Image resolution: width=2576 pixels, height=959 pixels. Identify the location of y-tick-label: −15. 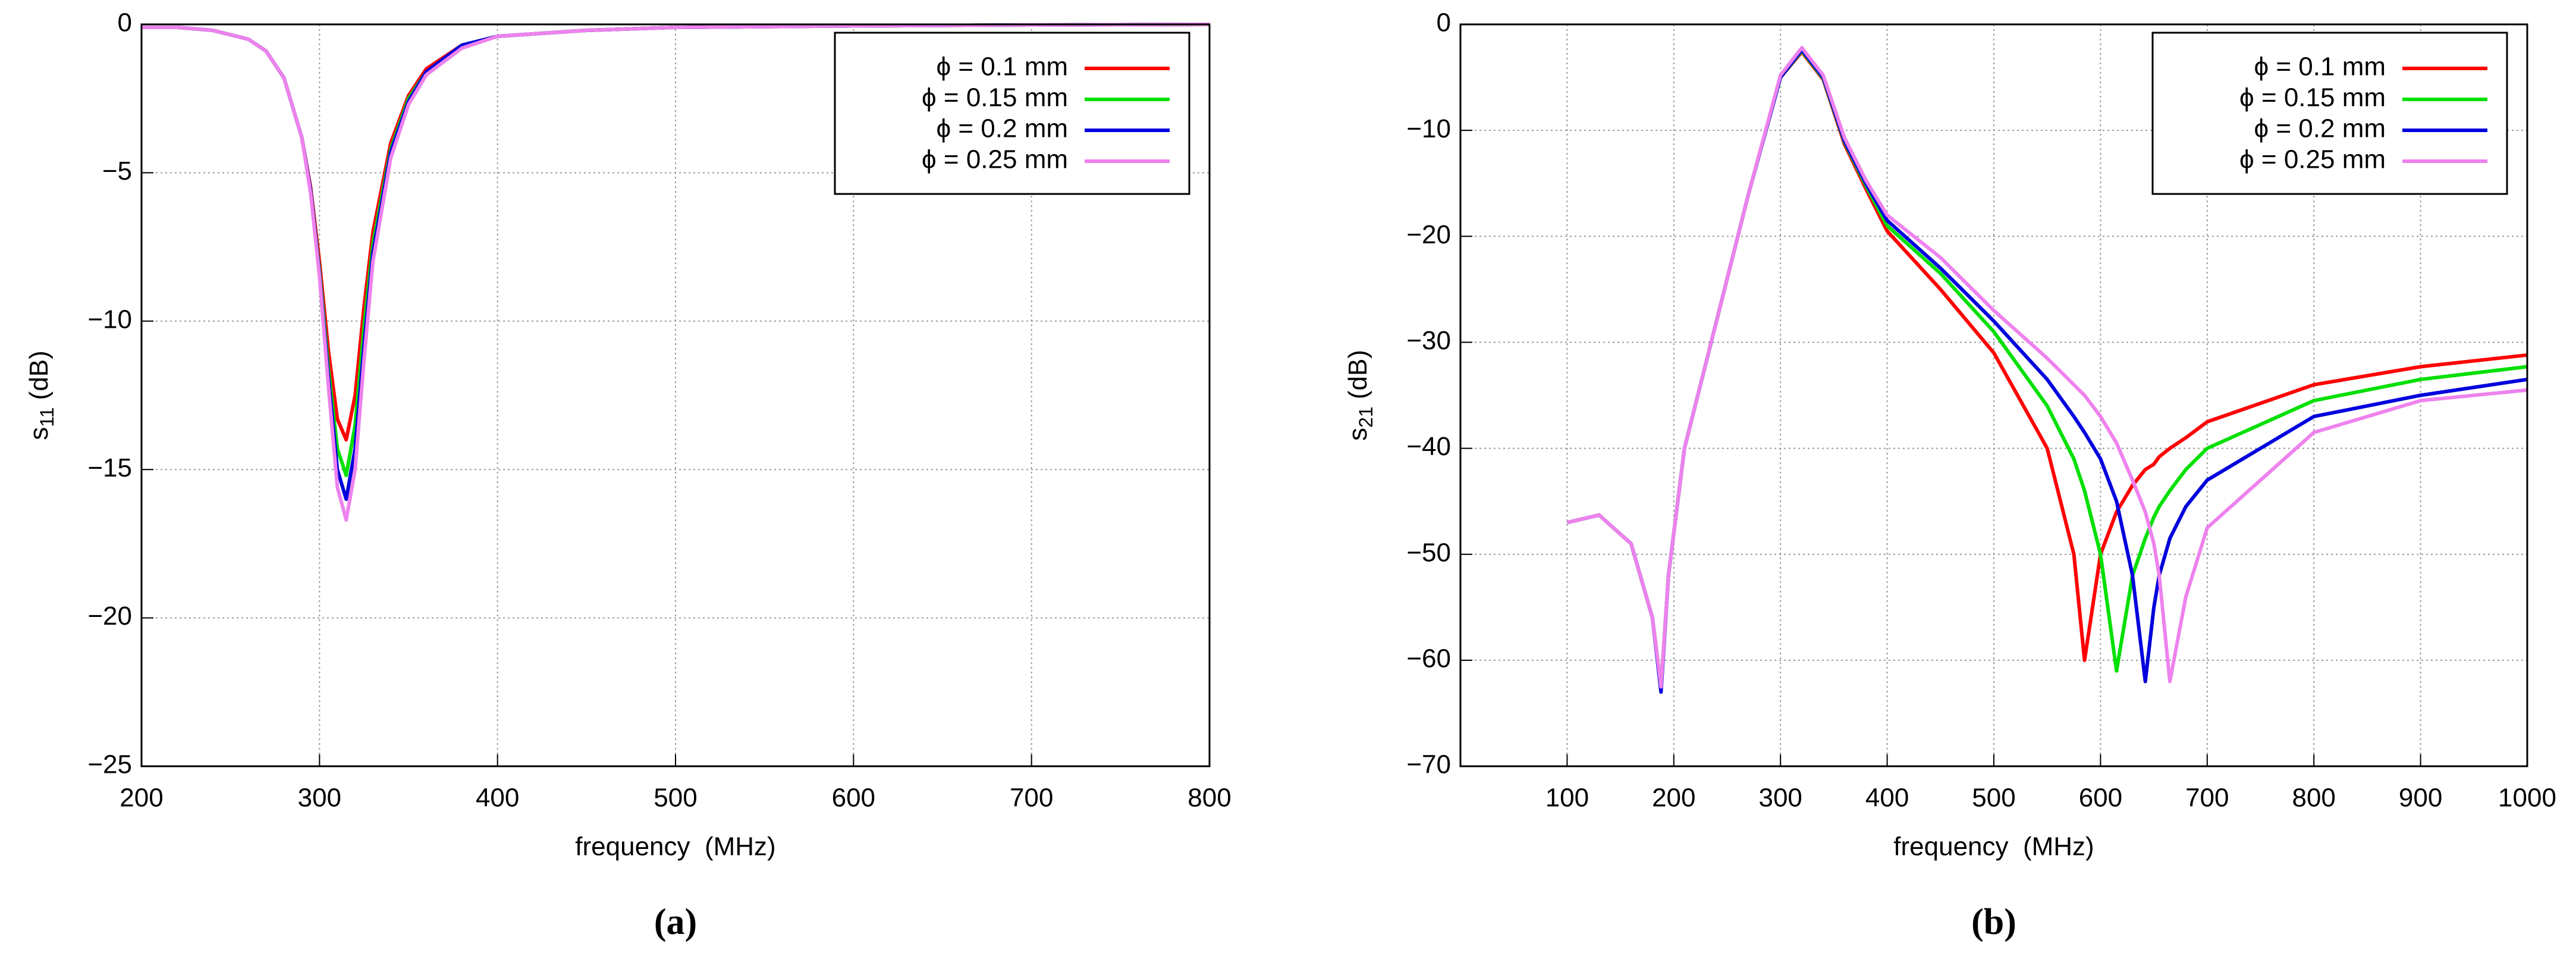
(109, 468).